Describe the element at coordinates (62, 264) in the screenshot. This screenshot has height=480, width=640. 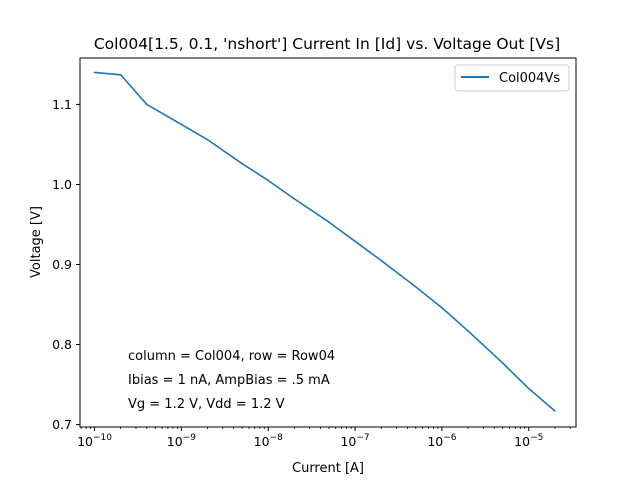
I see `y-tick-label: 0.9` at that location.